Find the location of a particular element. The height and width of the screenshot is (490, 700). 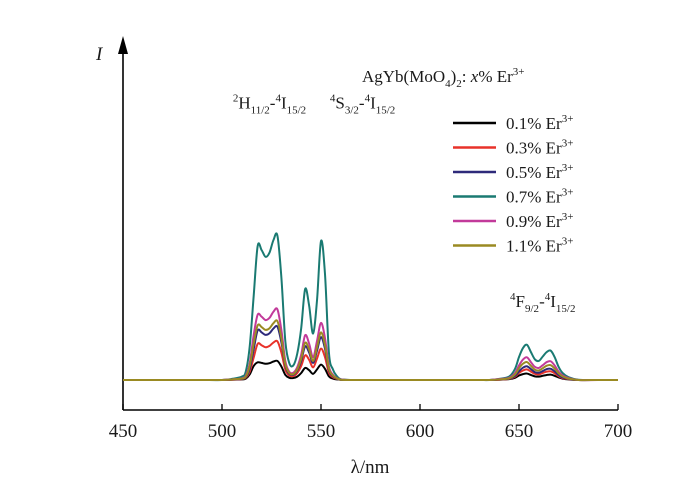

legend-label-6: 1.1% Er3+ is located at coordinates (539, 246).